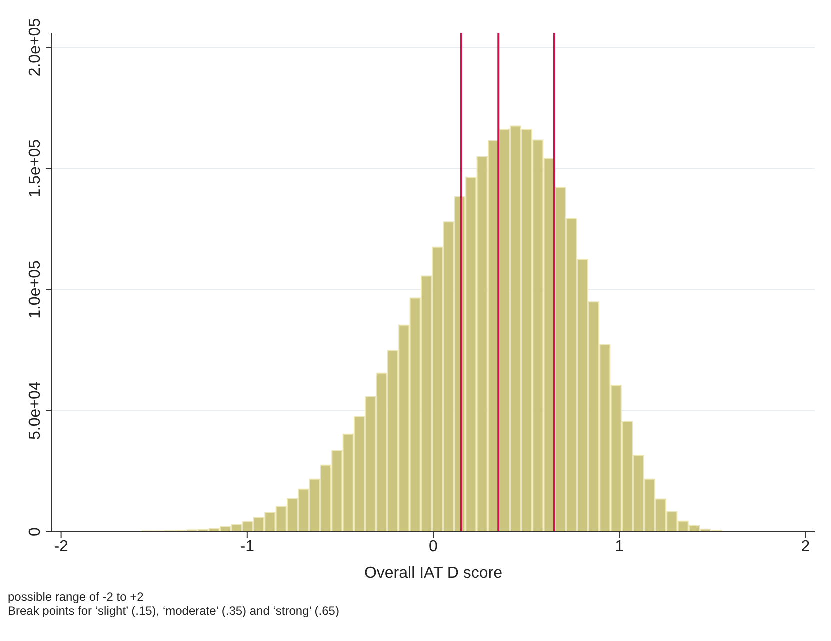 The height and width of the screenshot is (641, 831). I want to click on y-tick-label: 5.0e+04, so click(35, 411).